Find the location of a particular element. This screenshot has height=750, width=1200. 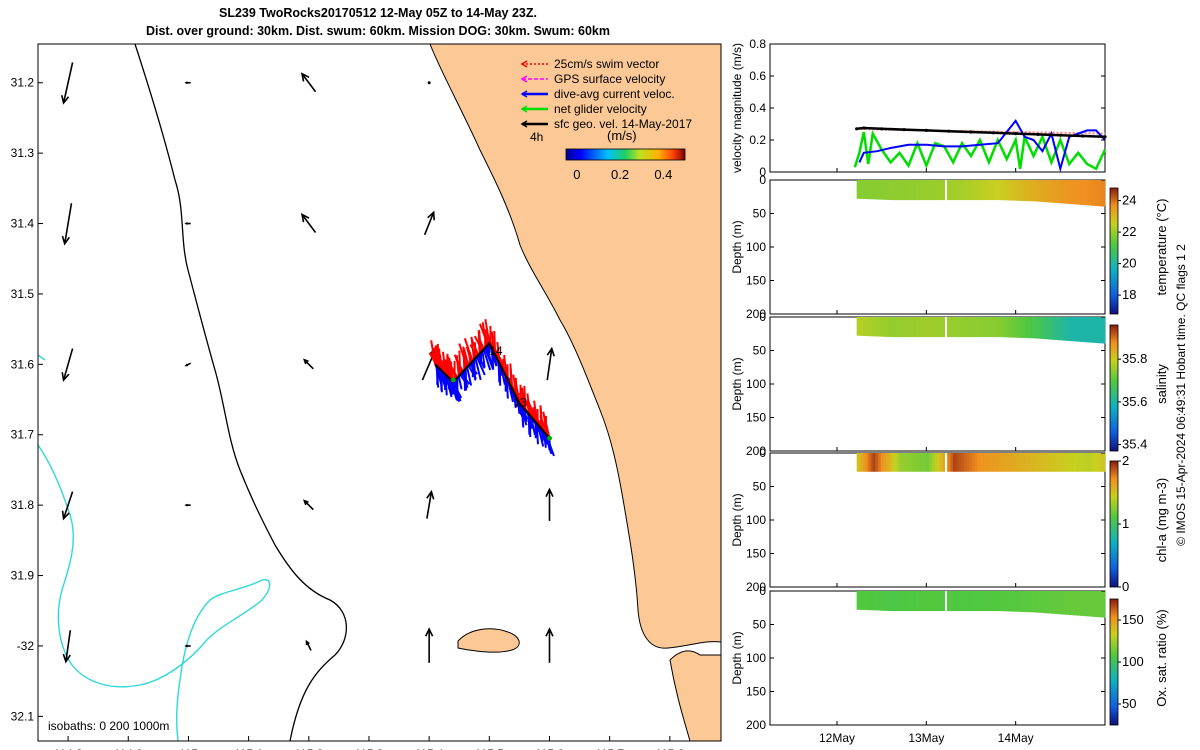

velocity-ylabel: velocity magnitude (m/s) is located at coordinates (737, 108).